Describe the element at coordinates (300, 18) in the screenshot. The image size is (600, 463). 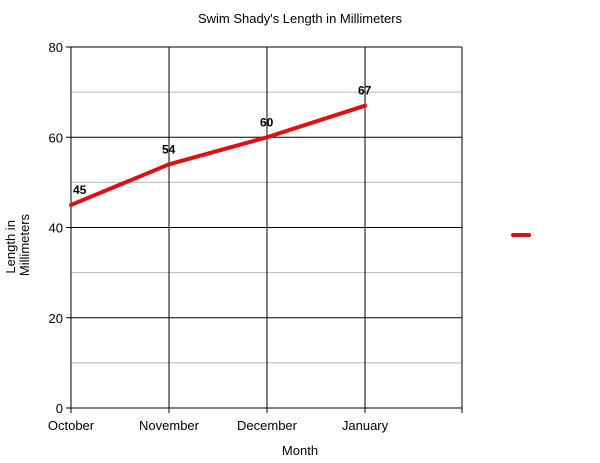
I see `chart-title: Swim Shady's Length in Millimeters` at that location.